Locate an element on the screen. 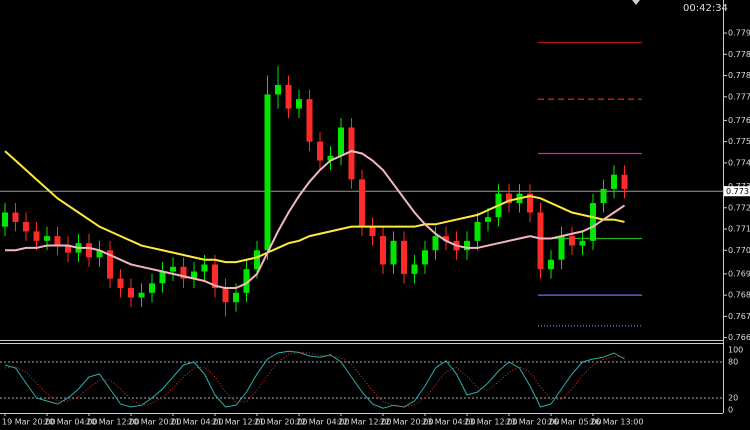  y-tick-label: 0.7687 is located at coordinates (739, 295).